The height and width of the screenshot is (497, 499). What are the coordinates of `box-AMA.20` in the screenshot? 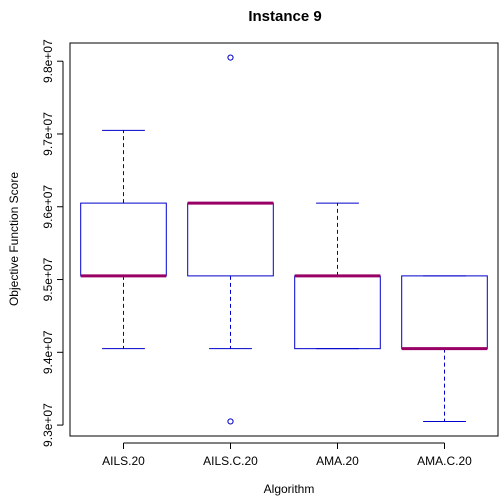 It's located at (337, 276).